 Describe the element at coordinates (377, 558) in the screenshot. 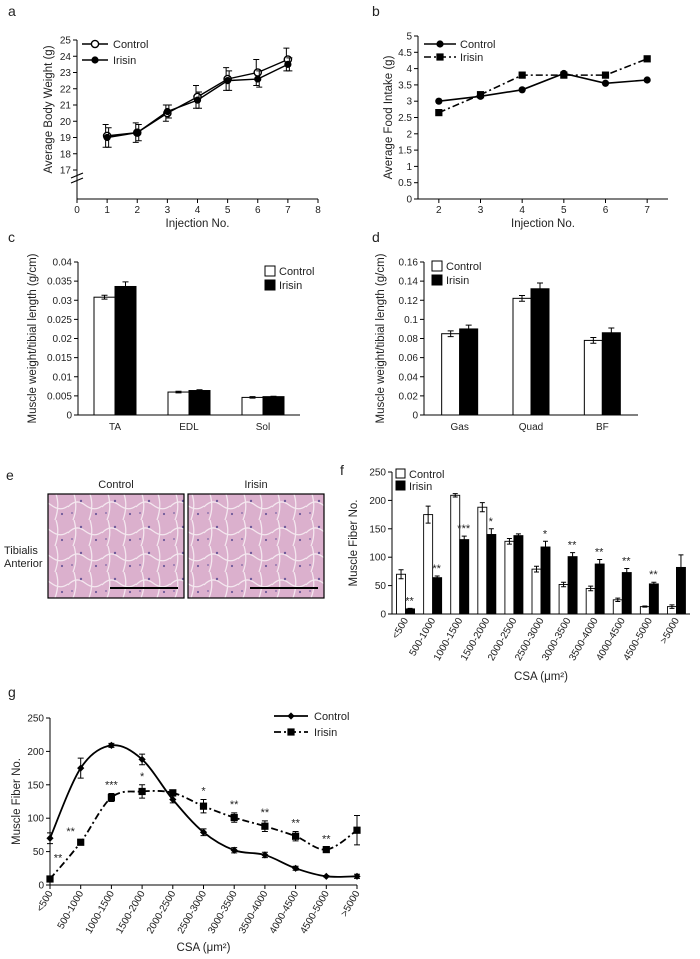

I see `y-tick-label: 100` at that location.